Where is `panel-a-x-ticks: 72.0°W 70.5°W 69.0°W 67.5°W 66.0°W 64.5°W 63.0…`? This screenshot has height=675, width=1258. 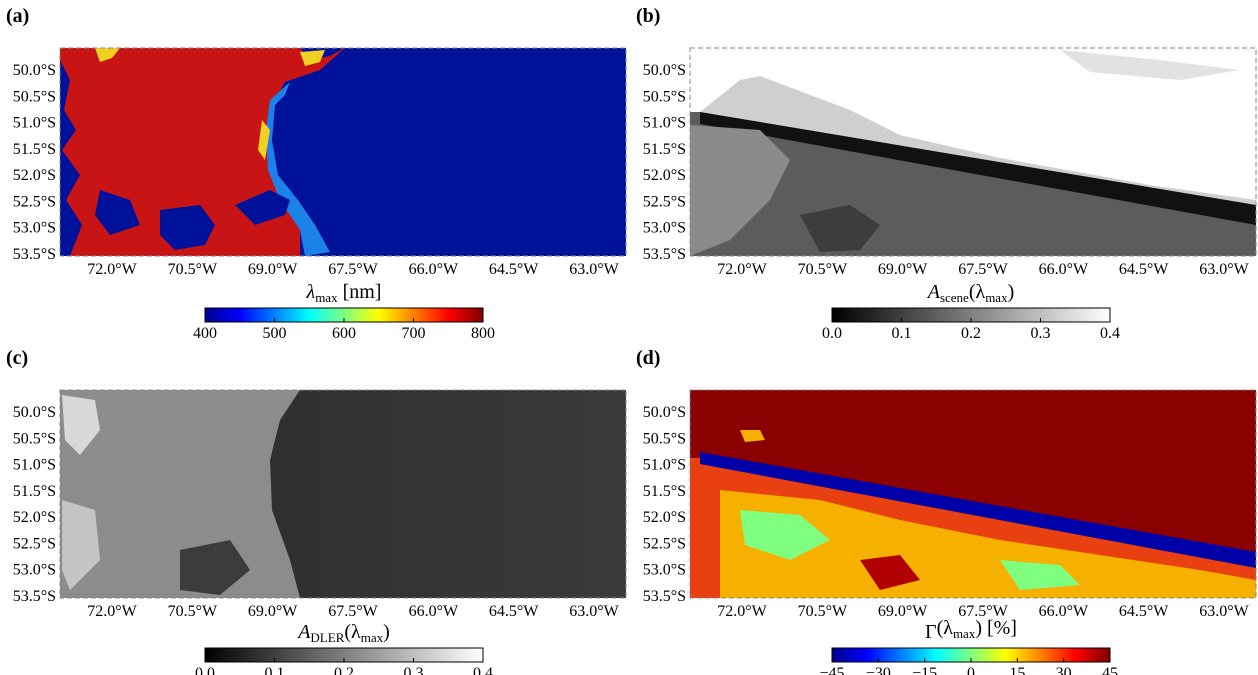
panel-a-x-ticks: 72.0°W 70.5°W 69.0°W 67.5°W 66.0°W 64.5°W 63.0… is located at coordinates (353, 269).